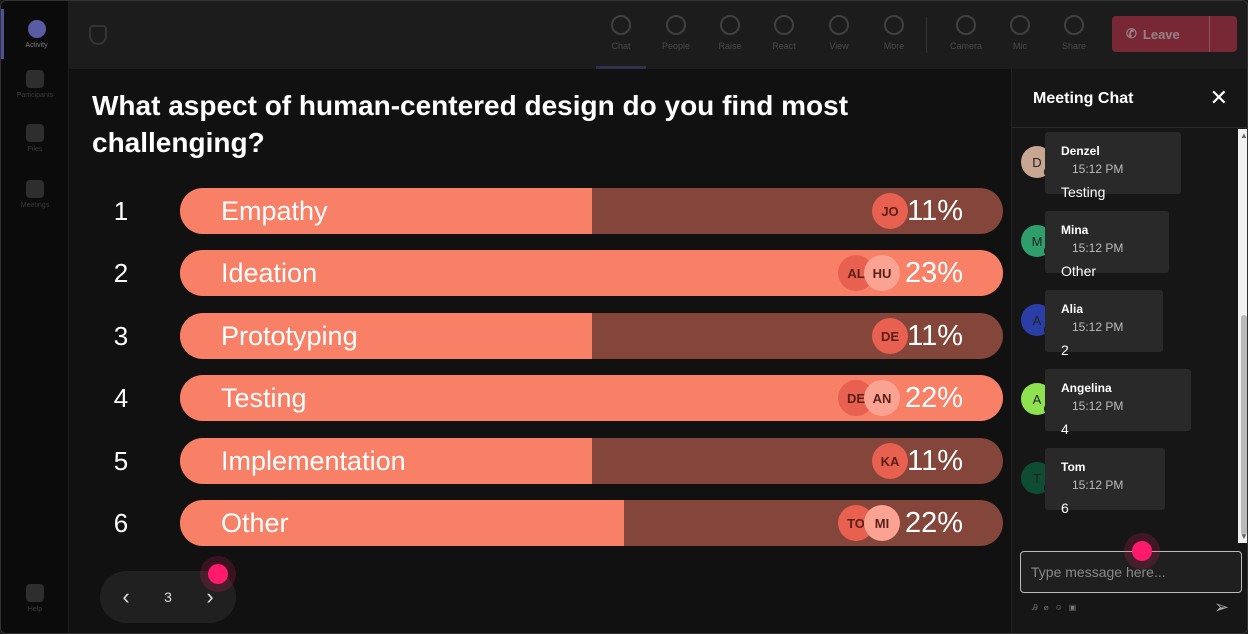 The width and height of the screenshot is (1248, 634). Describe the element at coordinates (1223, 34) in the screenshot. I see `leave-options-caret` at that location.